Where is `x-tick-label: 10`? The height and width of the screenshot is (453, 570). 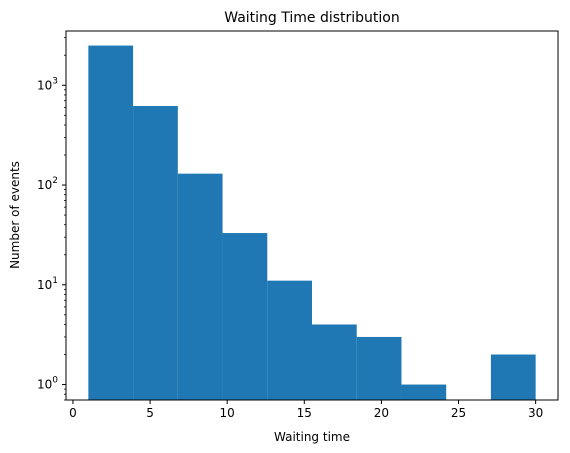
x-tick-label: 10 is located at coordinates (227, 413).